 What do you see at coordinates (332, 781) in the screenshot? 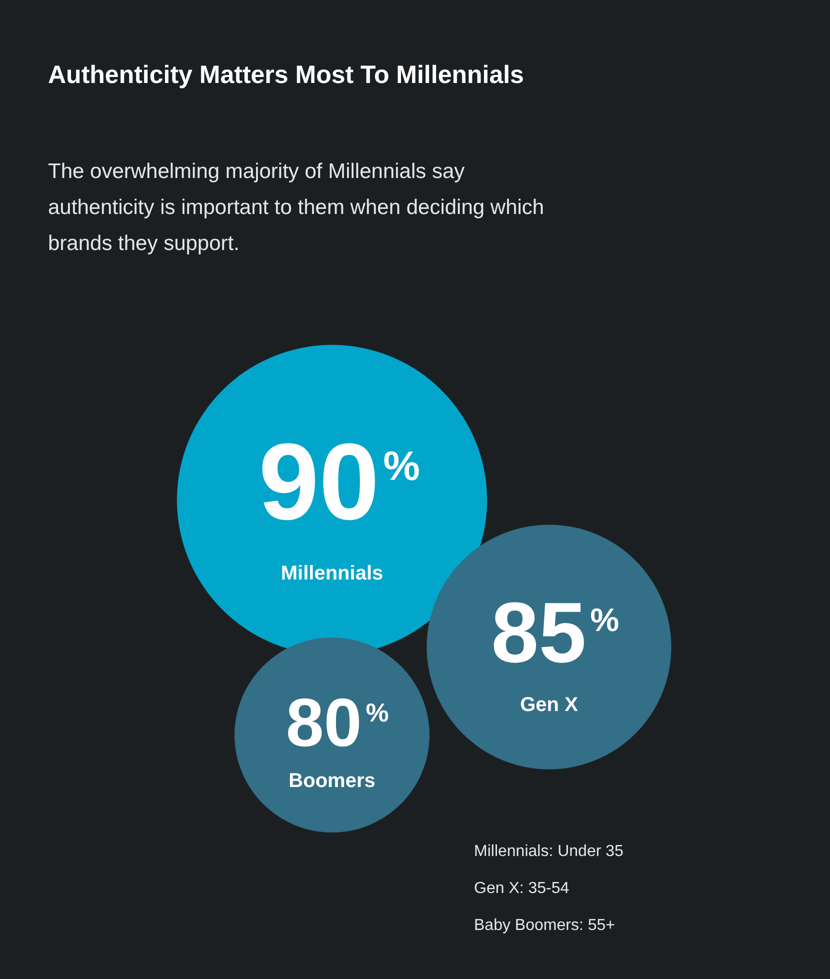
I see `category-label: Boomers` at bounding box center [332, 781].